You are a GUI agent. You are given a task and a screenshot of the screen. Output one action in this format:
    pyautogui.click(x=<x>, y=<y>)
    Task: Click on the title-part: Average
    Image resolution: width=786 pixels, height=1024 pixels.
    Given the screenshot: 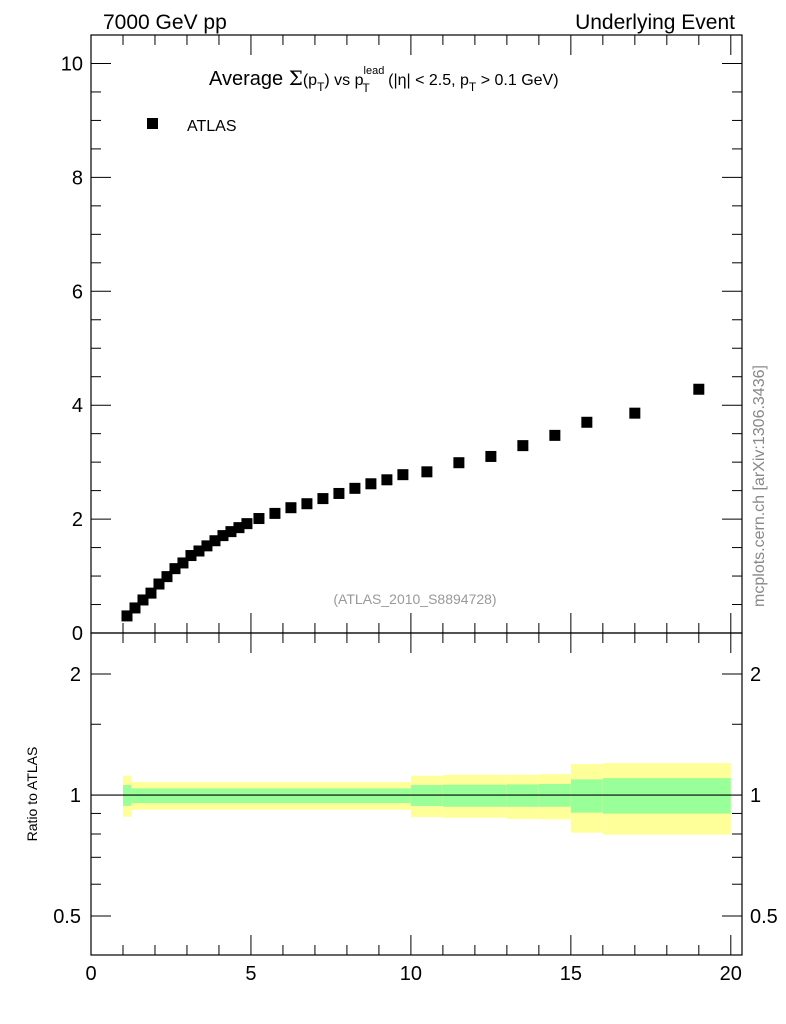 What is the action you would take?
    pyautogui.click(x=249, y=79)
    